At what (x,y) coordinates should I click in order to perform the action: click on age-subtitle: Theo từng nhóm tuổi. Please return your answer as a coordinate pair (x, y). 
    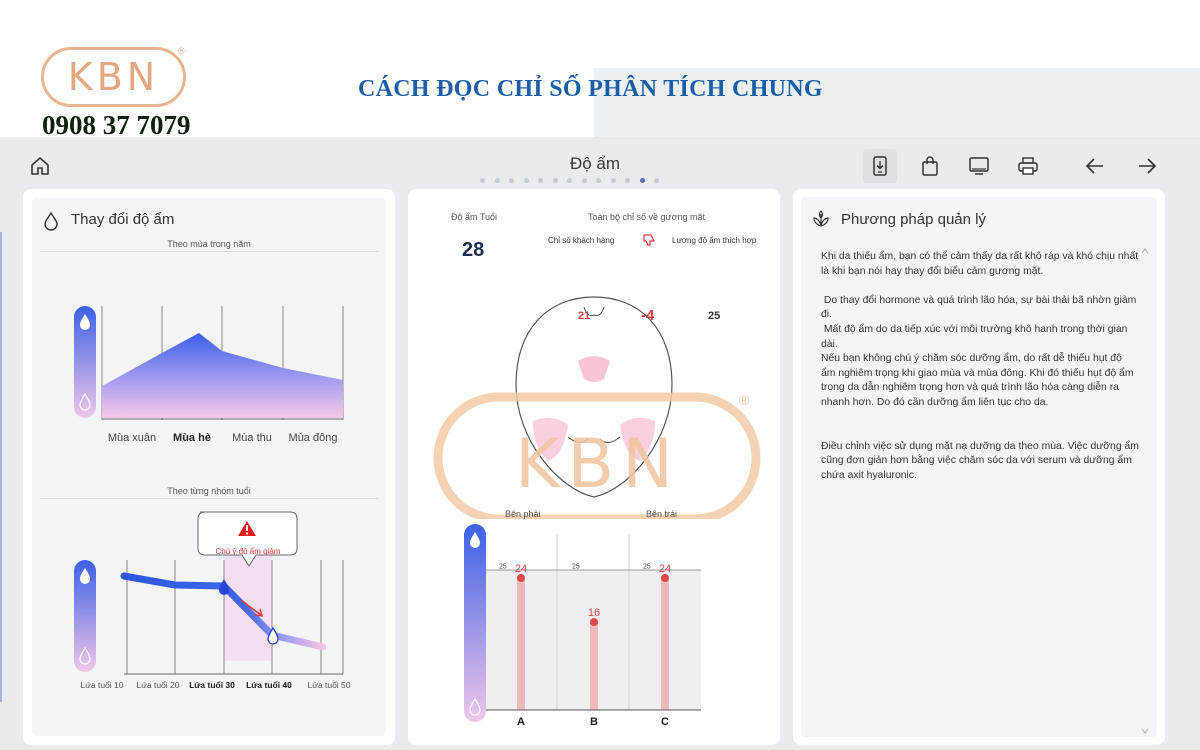
    Looking at the image, I should click on (209, 491).